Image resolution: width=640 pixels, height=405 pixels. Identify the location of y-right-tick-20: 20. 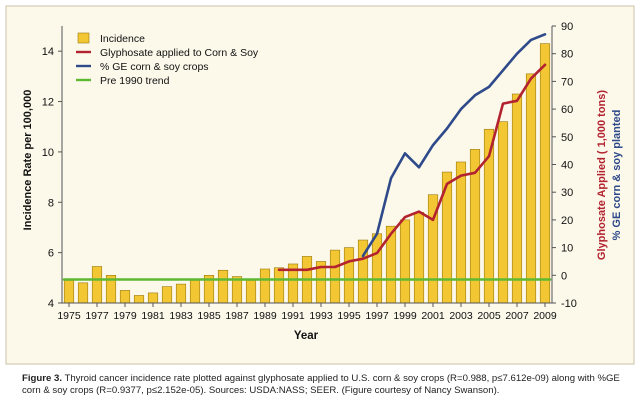
(567, 221).